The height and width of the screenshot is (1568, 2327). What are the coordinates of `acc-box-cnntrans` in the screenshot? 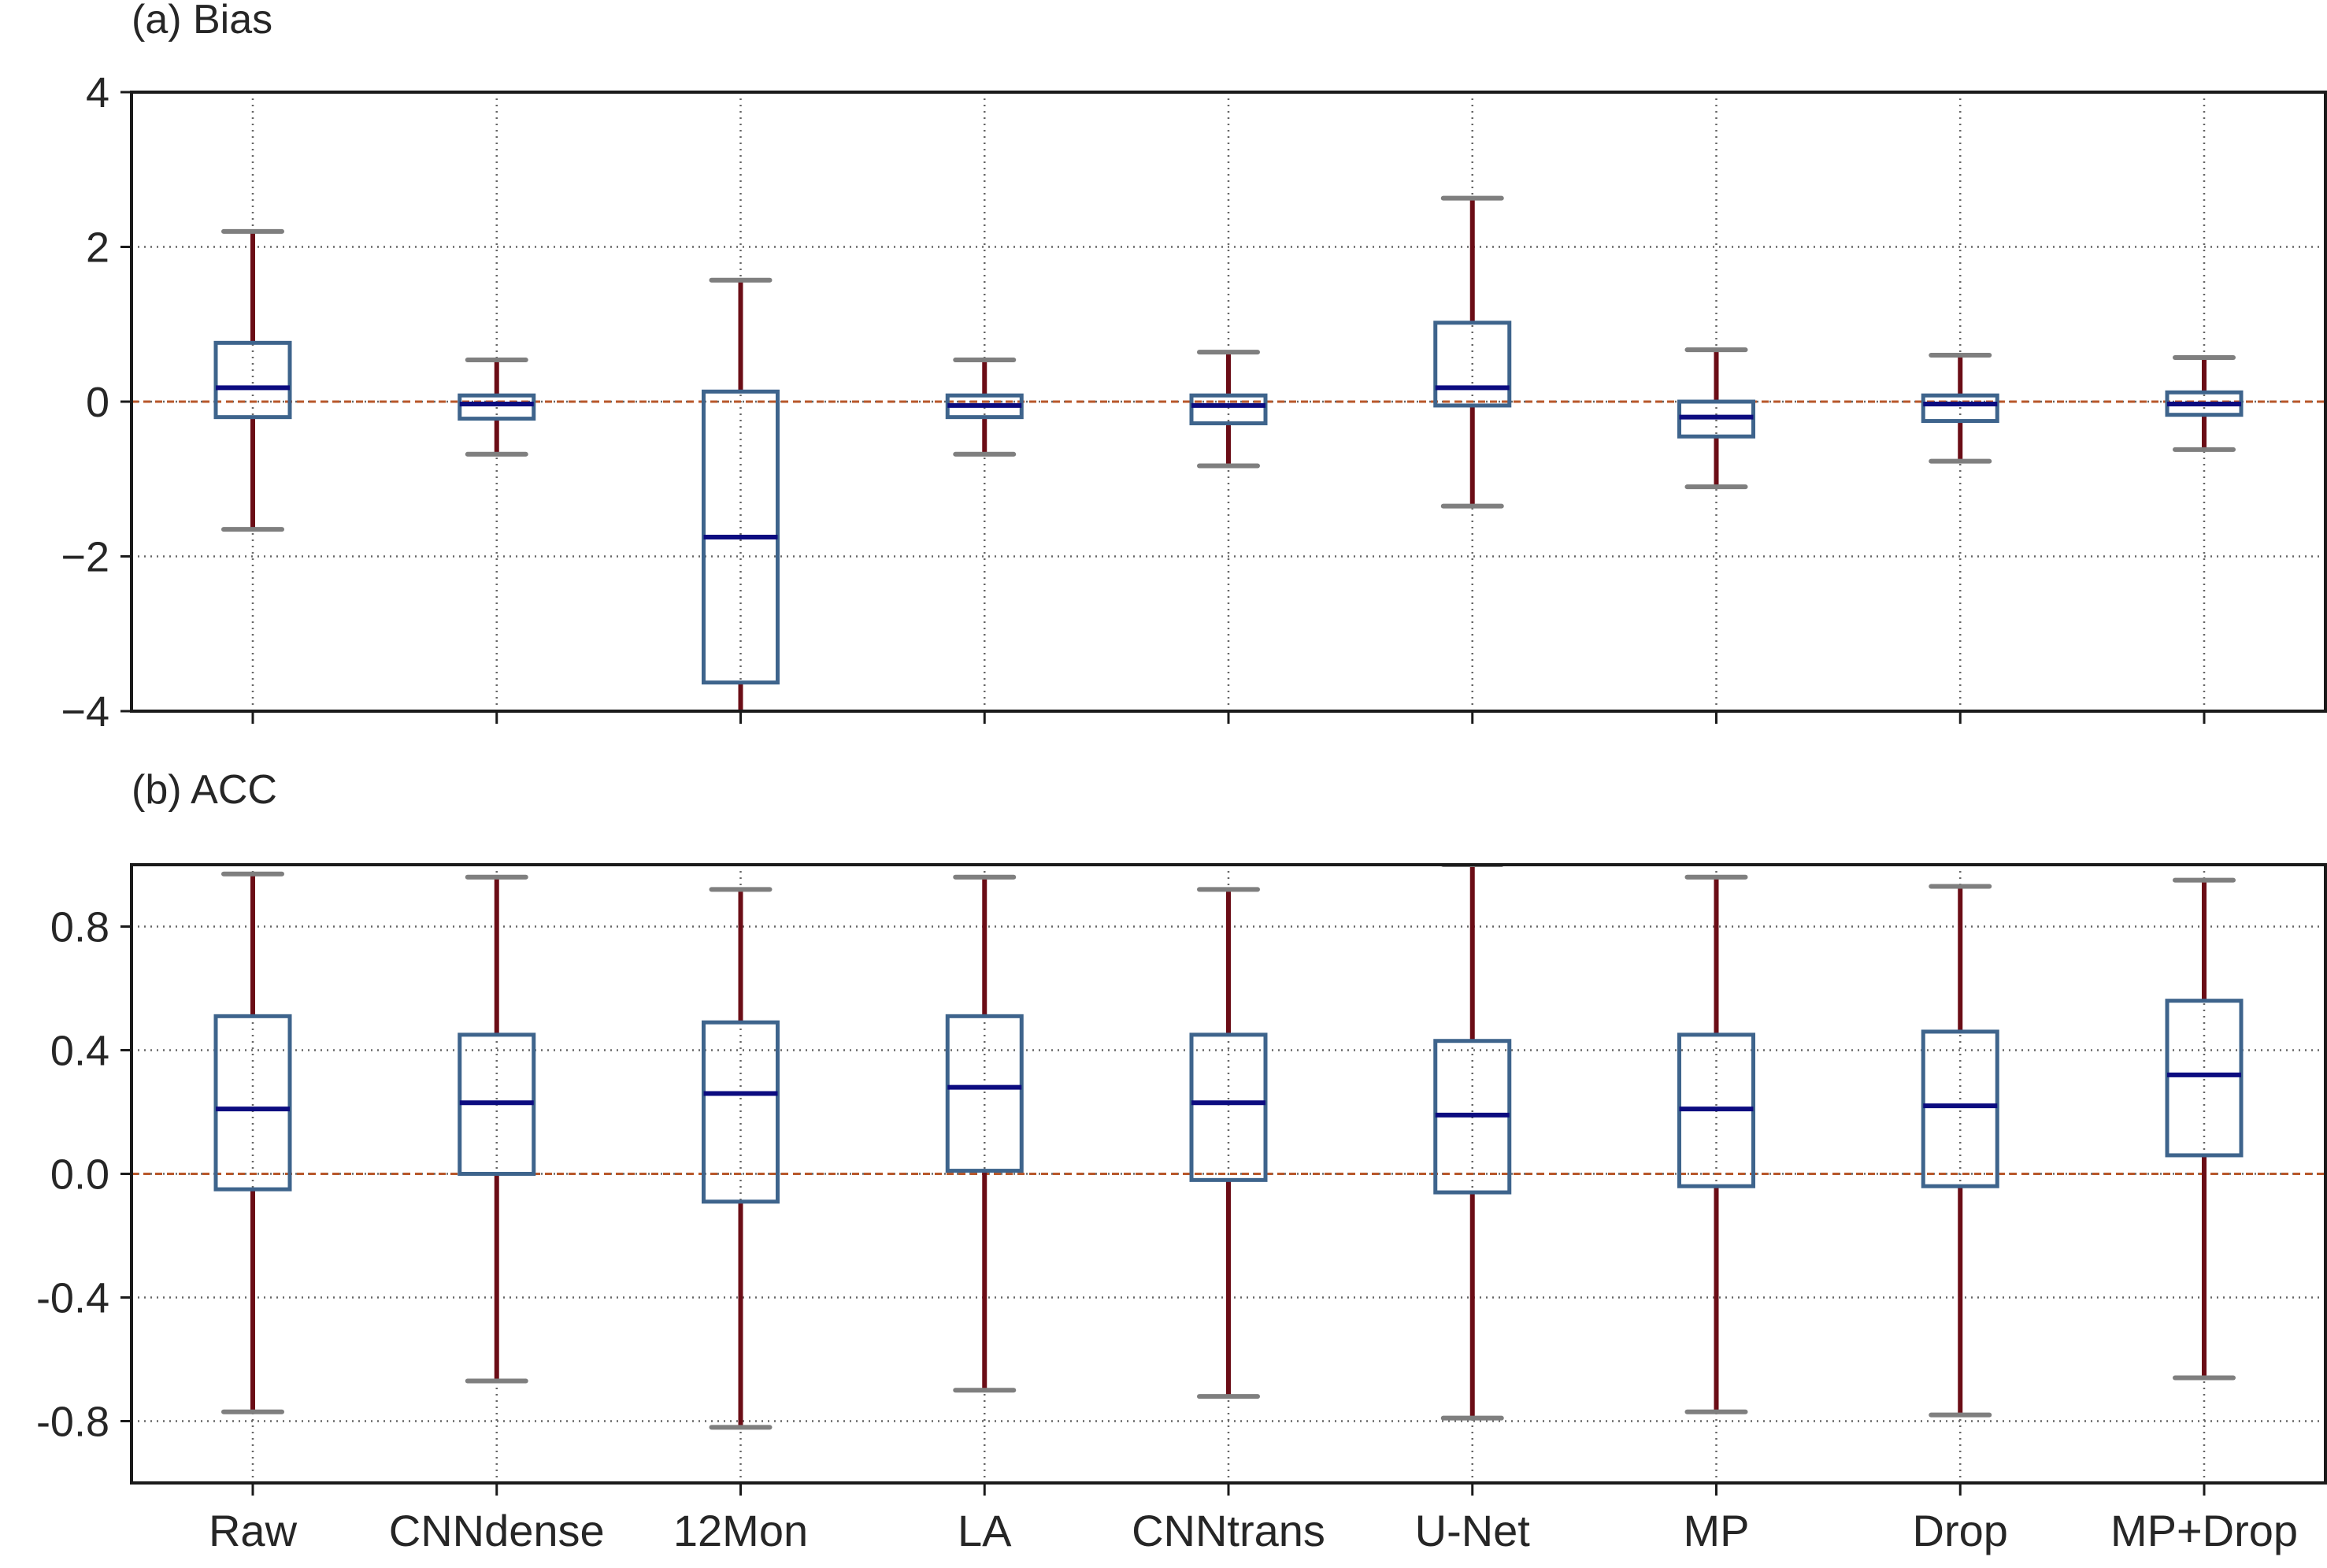 It's located at (1228, 1143).